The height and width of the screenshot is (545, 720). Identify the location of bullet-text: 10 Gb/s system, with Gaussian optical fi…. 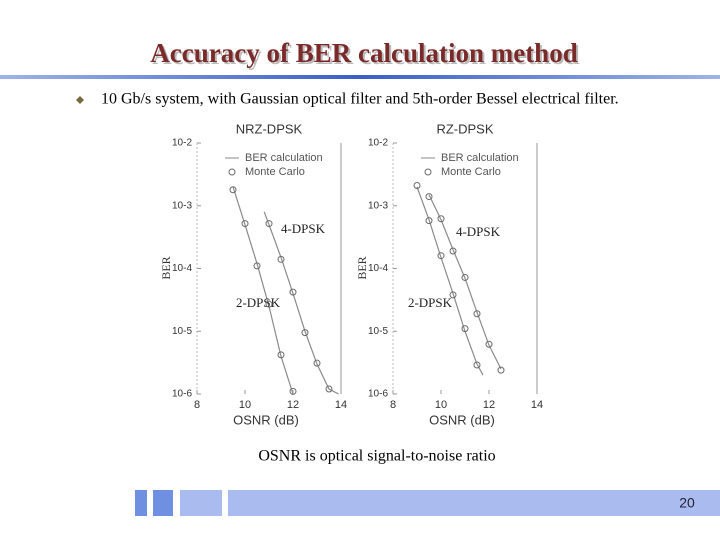
(360, 99).